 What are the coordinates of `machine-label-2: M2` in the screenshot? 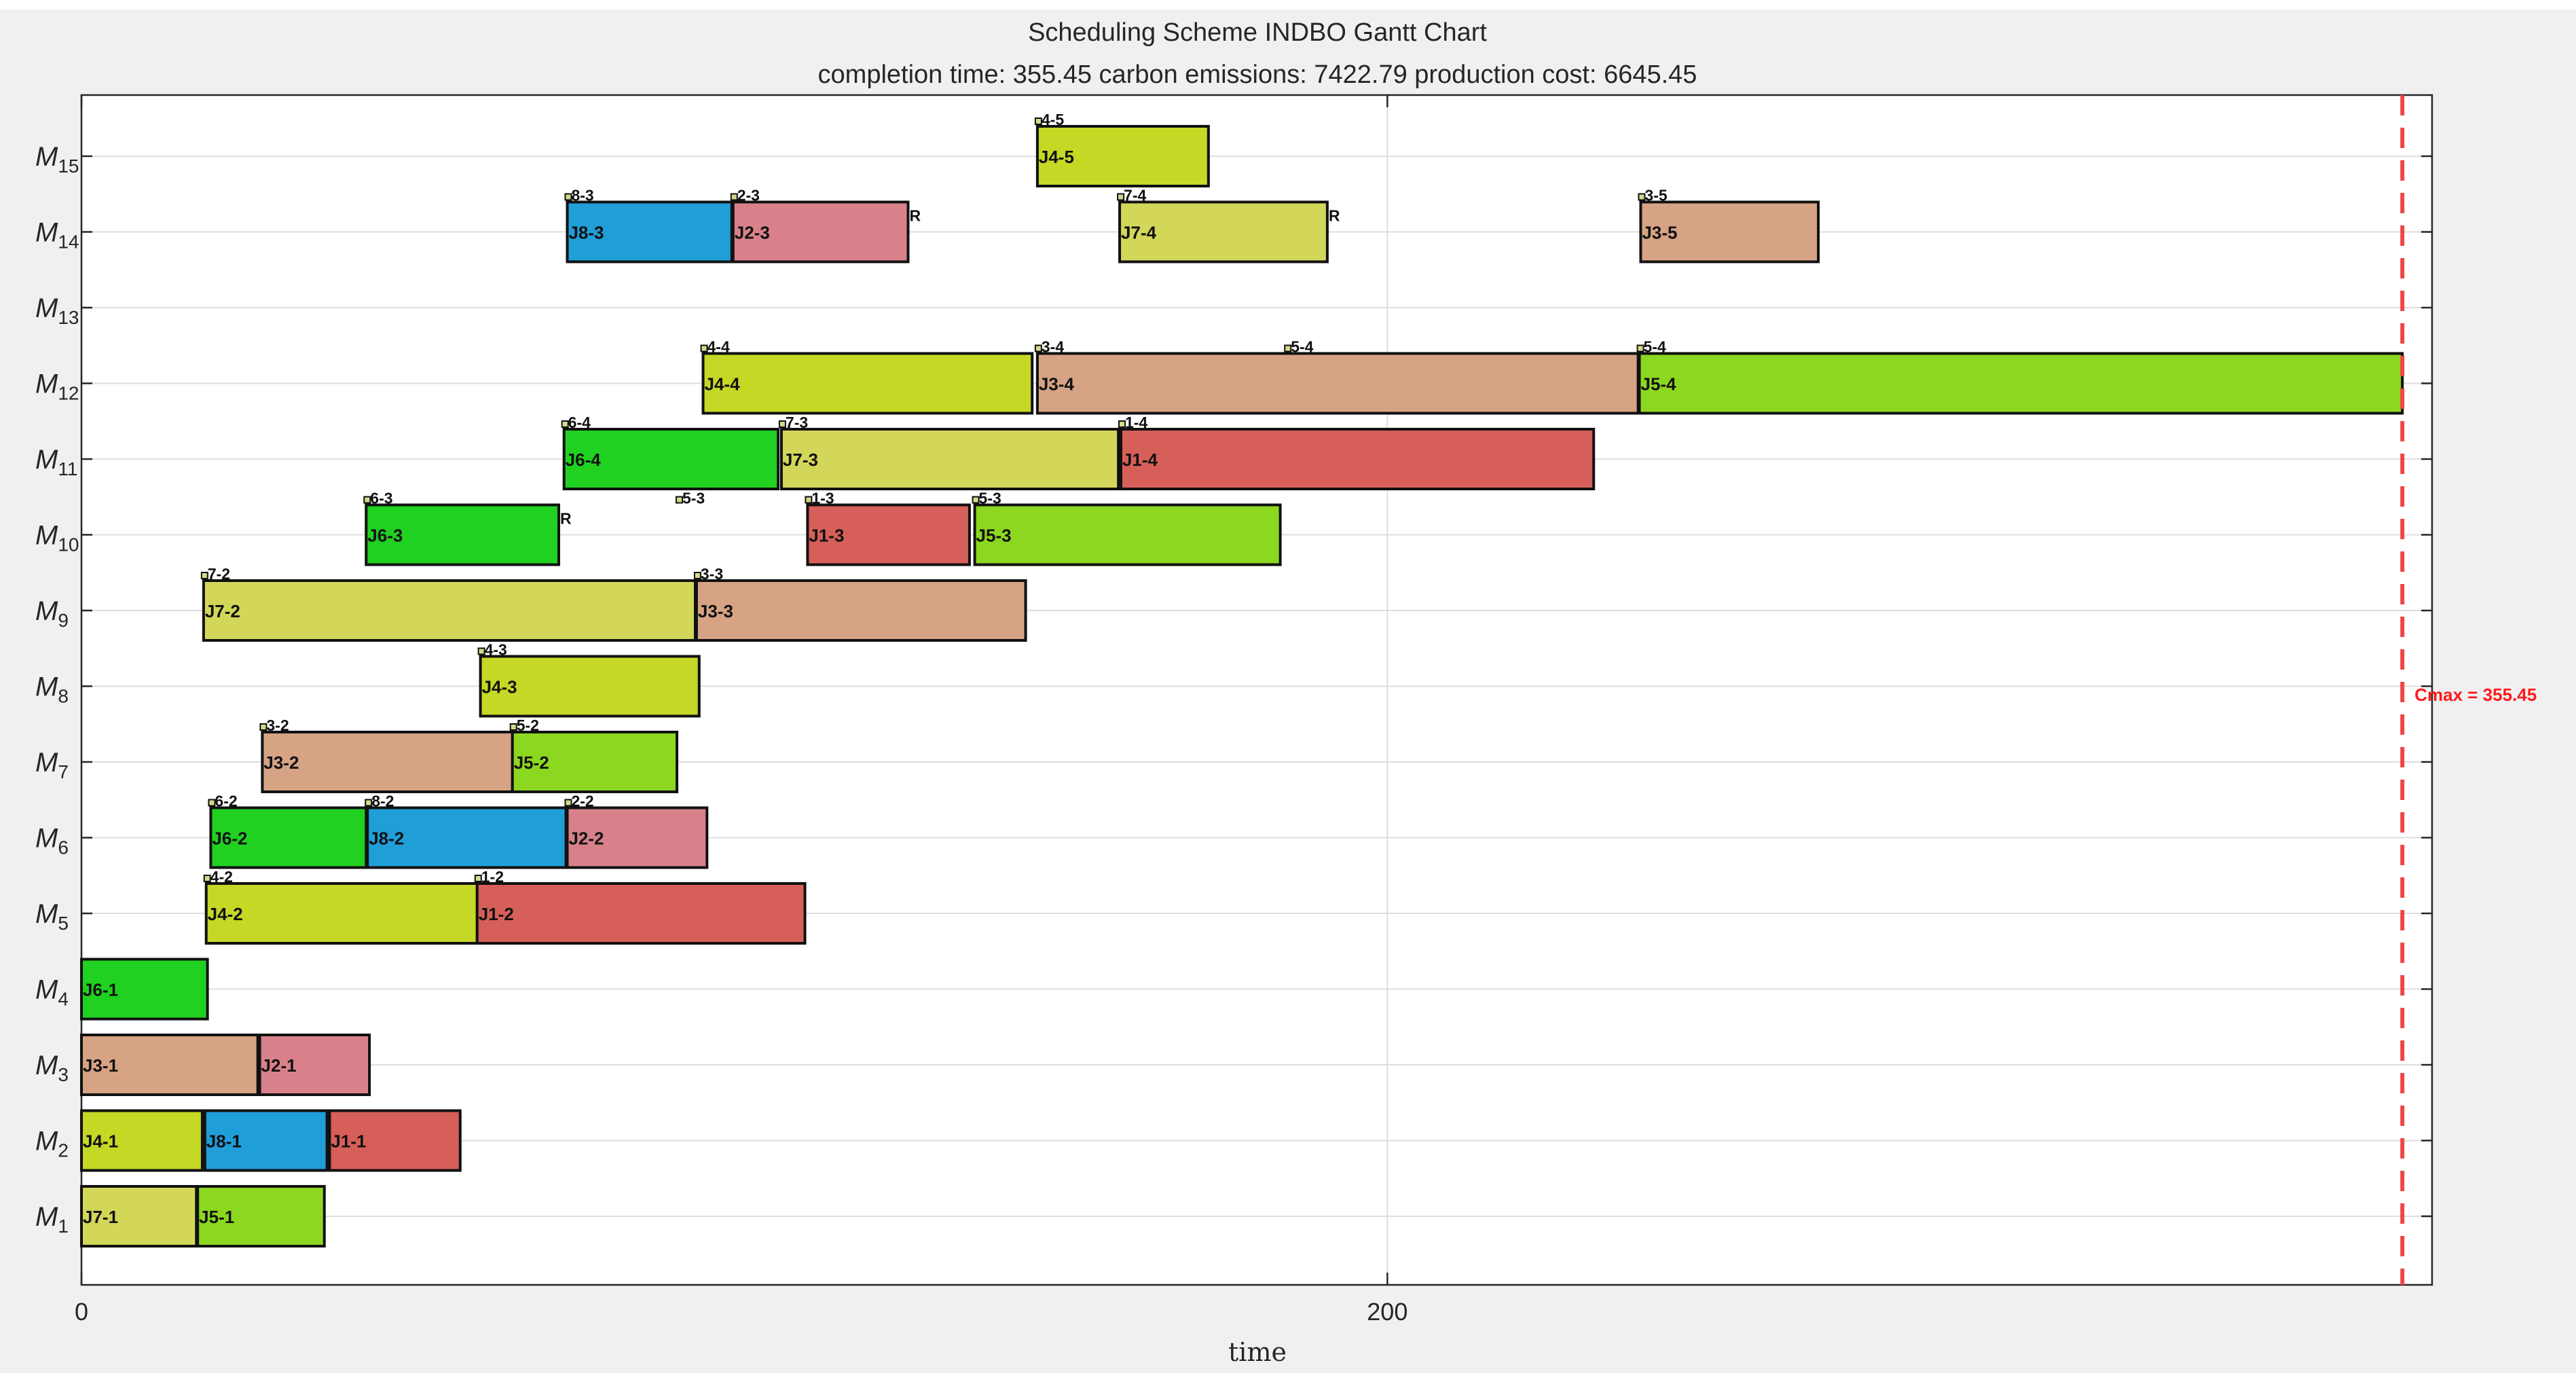 It's located at (52, 1144).